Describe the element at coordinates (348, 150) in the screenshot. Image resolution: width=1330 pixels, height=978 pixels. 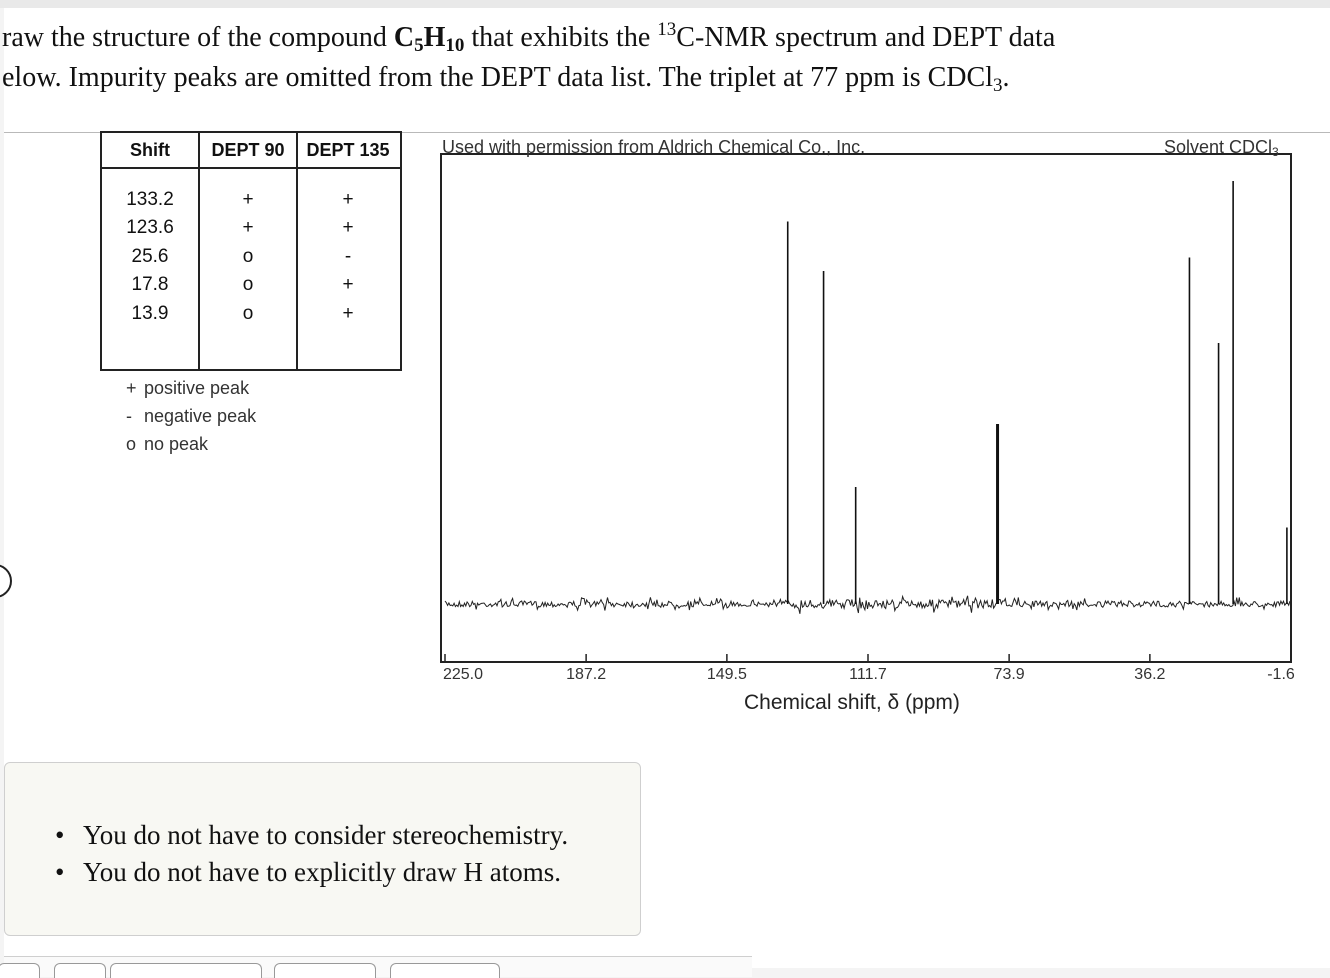
I see `header-dept135: DEPT 135` at that location.